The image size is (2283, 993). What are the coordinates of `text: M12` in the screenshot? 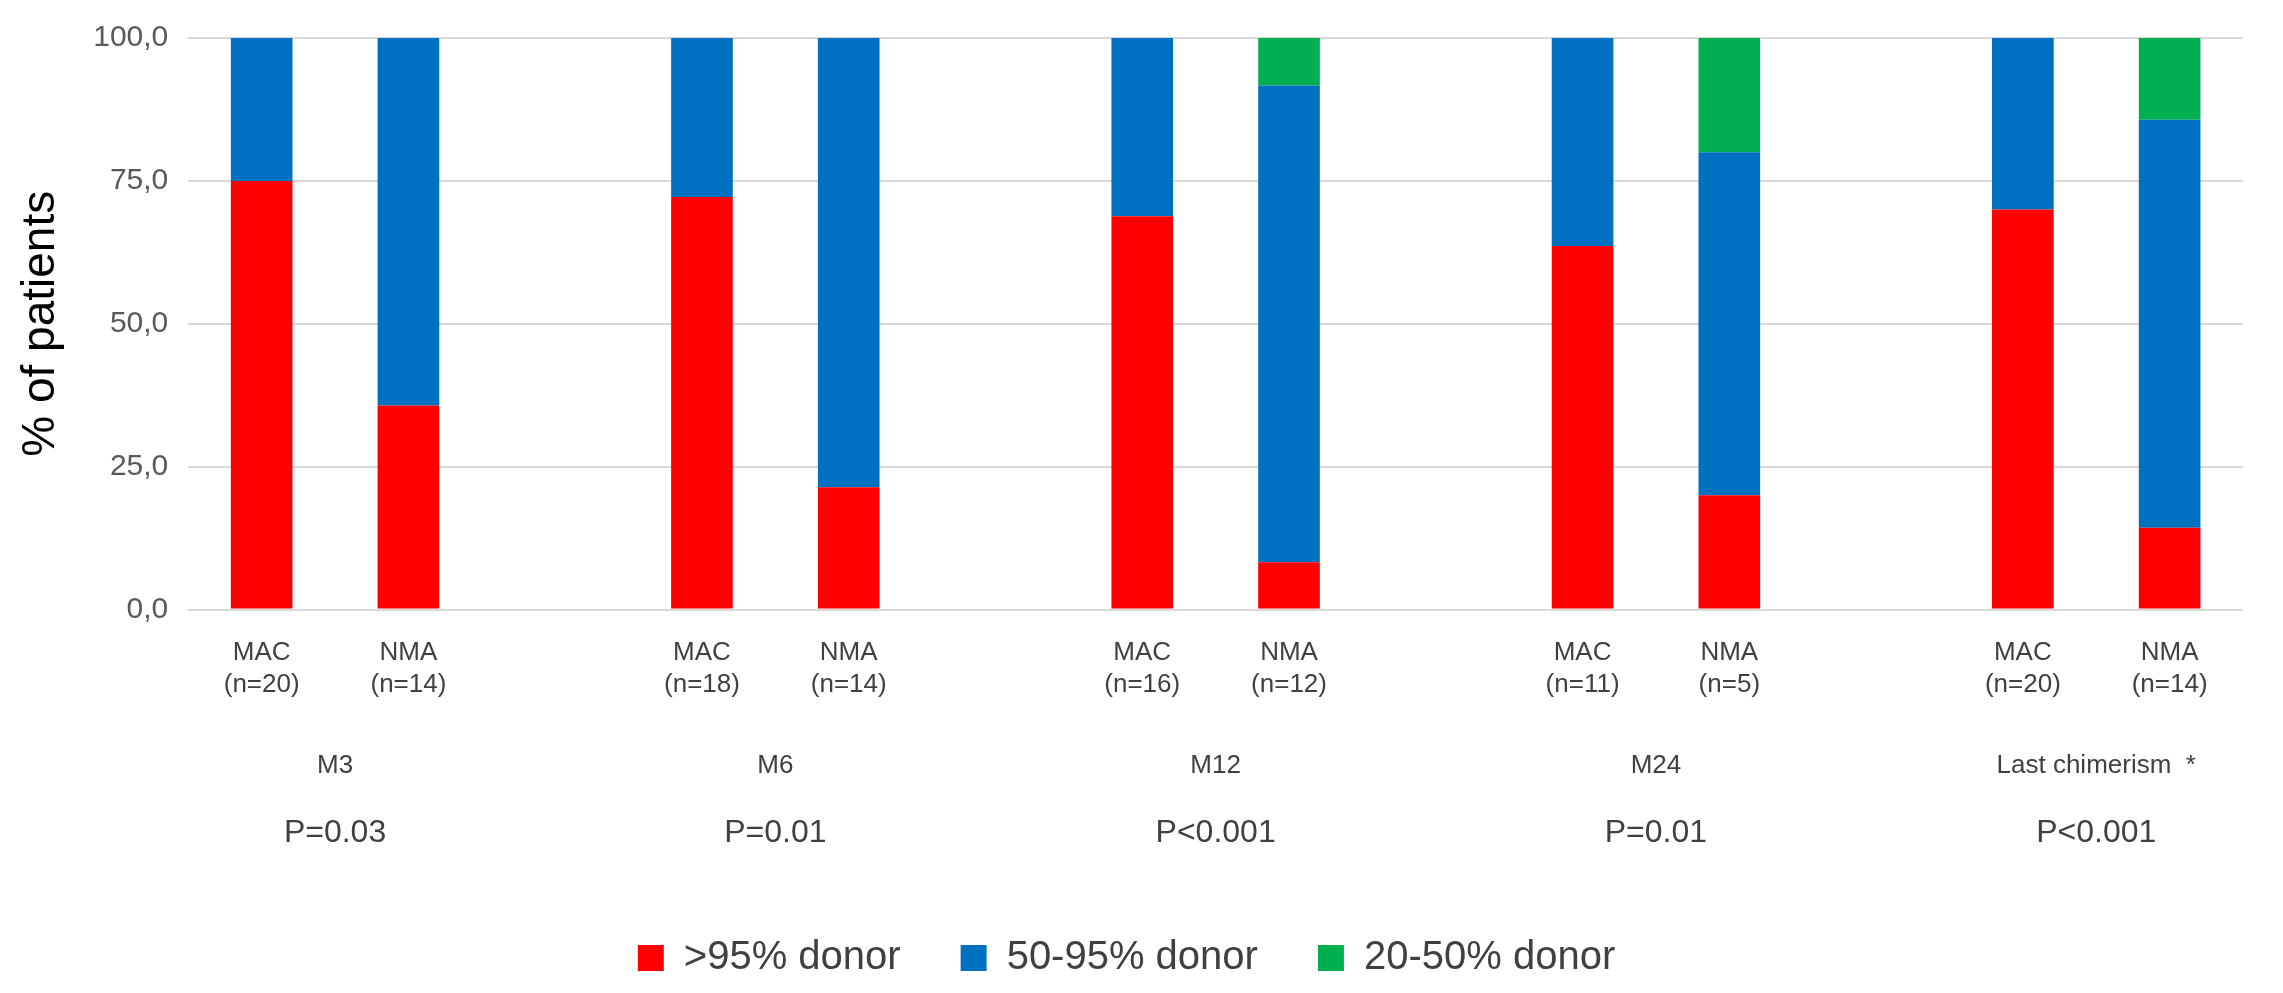 It's located at (1215, 764).